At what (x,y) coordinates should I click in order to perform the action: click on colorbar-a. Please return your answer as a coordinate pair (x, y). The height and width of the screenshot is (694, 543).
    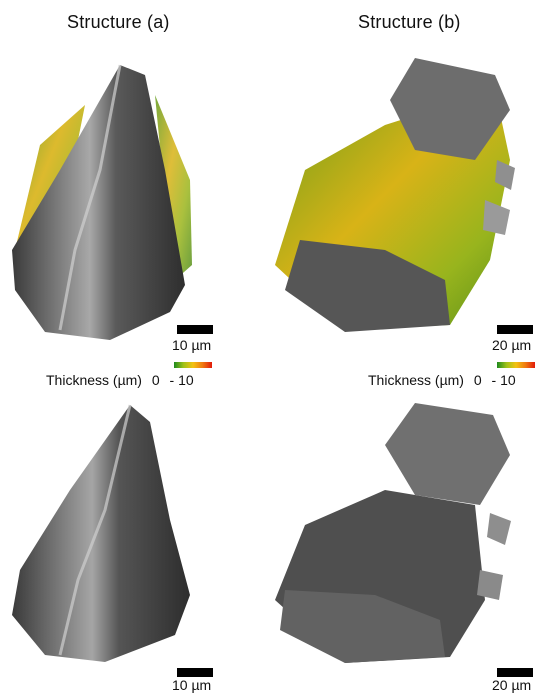
    Looking at the image, I should click on (193, 365).